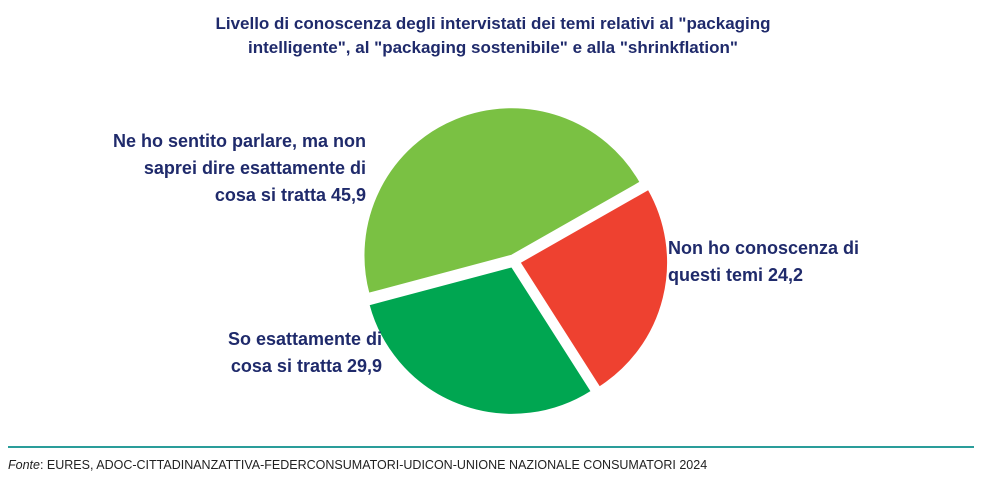 This screenshot has width=986, height=492. Describe the element at coordinates (306, 366) in the screenshot. I see `slice-label-know-exactly-line-2: cosa si tratta 29,9` at that location.